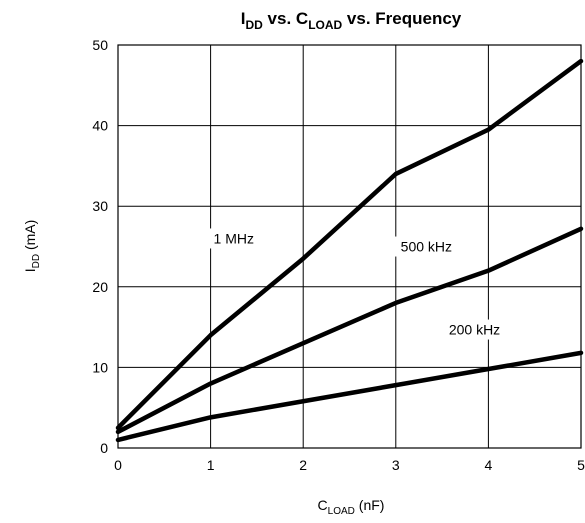 This screenshot has height=523, width=585. What do you see at coordinates (489, 465) in the screenshot?
I see `x-tick-label: 4` at bounding box center [489, 465].